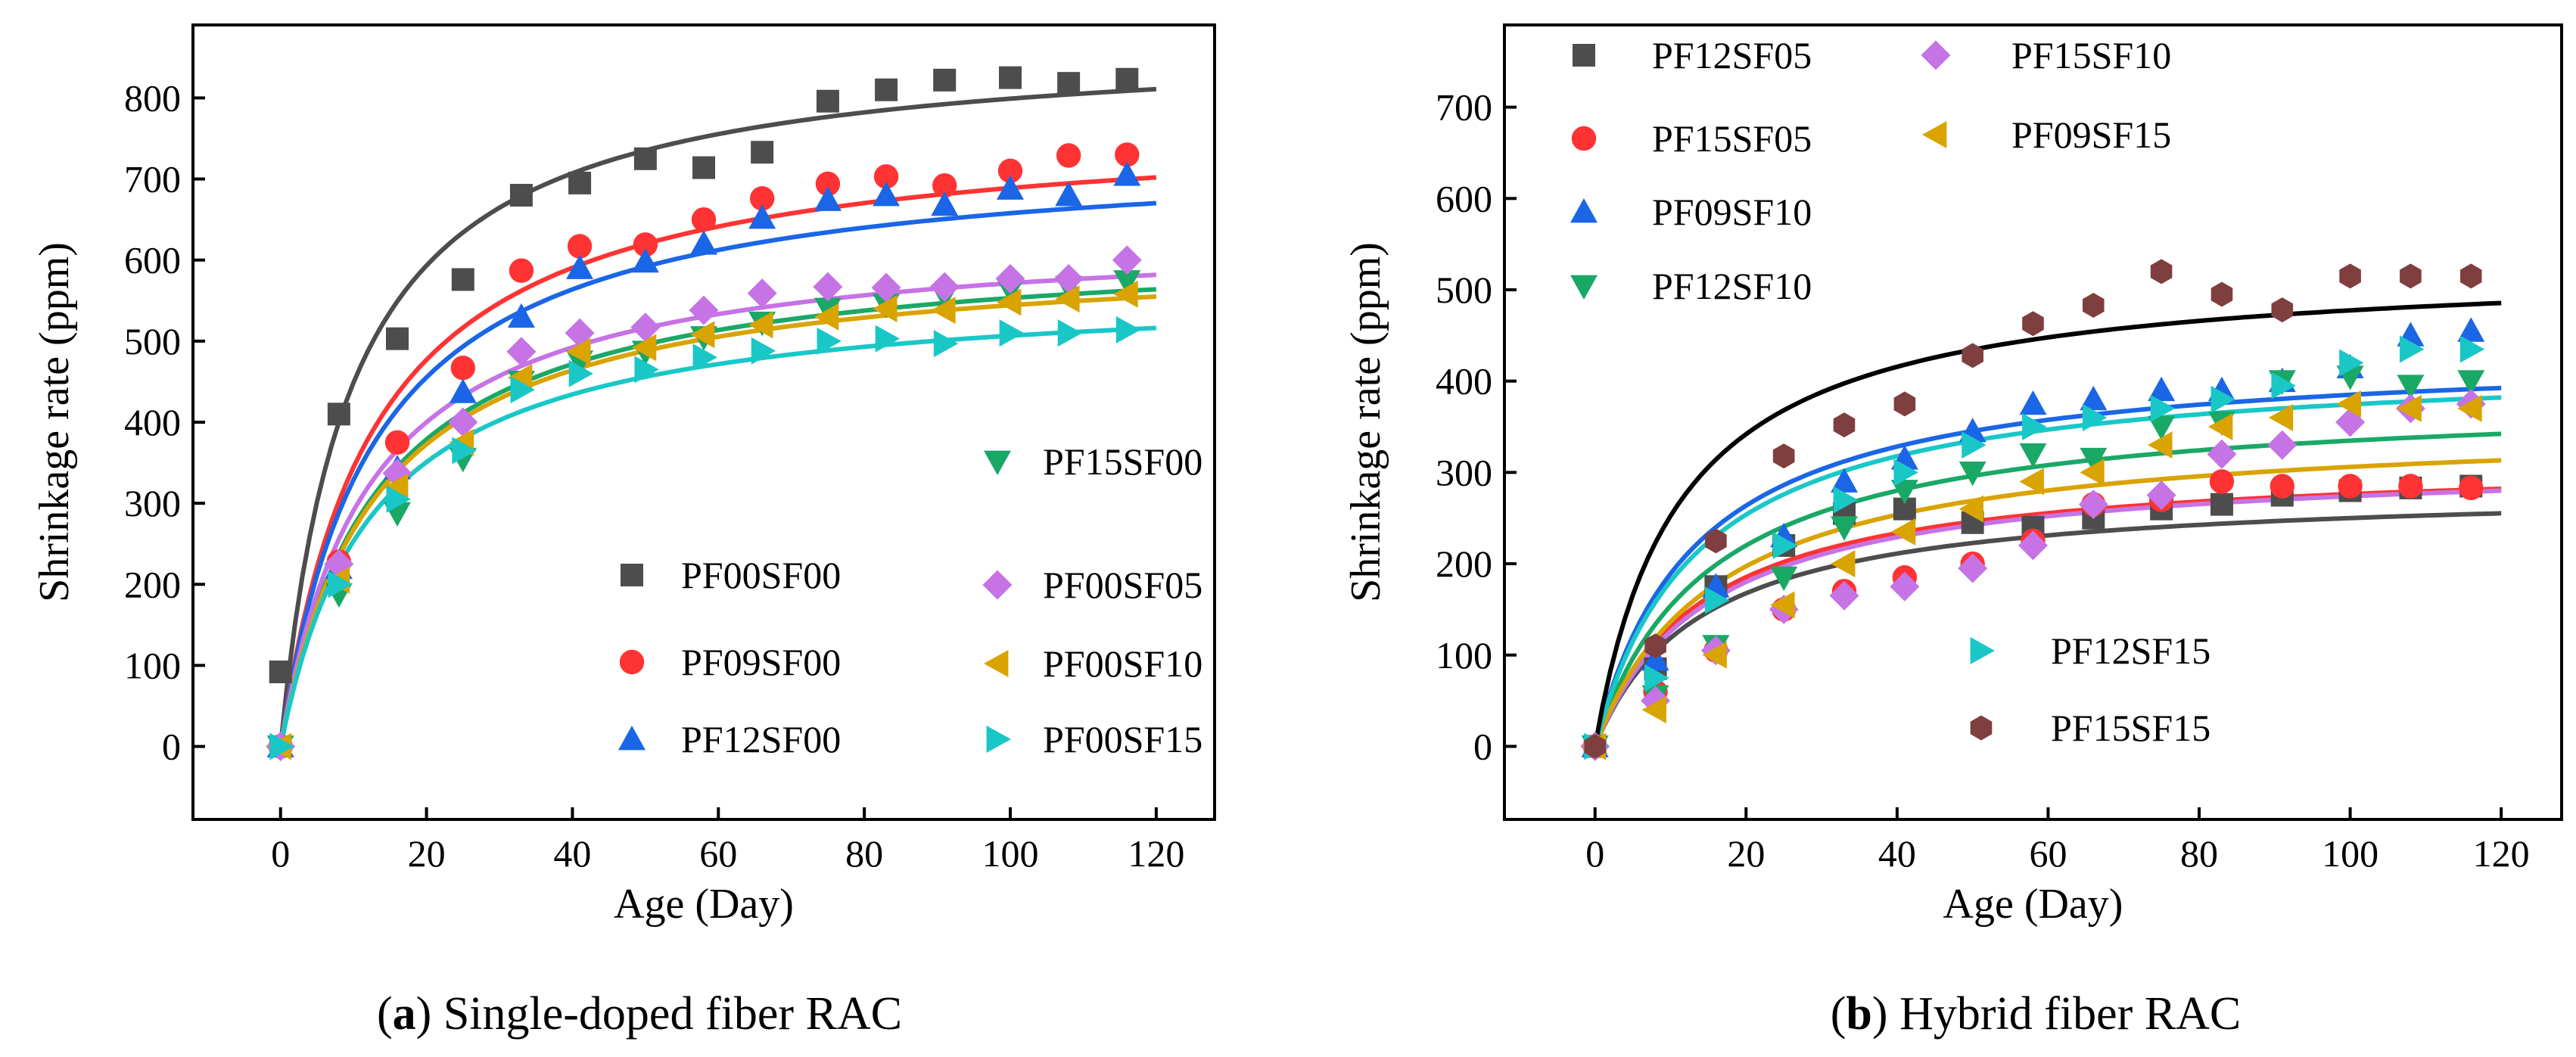 The image size is (2576, 1057). I want to click on legend-label-pf12sf15: PF12SF15, so click(2130, 651).